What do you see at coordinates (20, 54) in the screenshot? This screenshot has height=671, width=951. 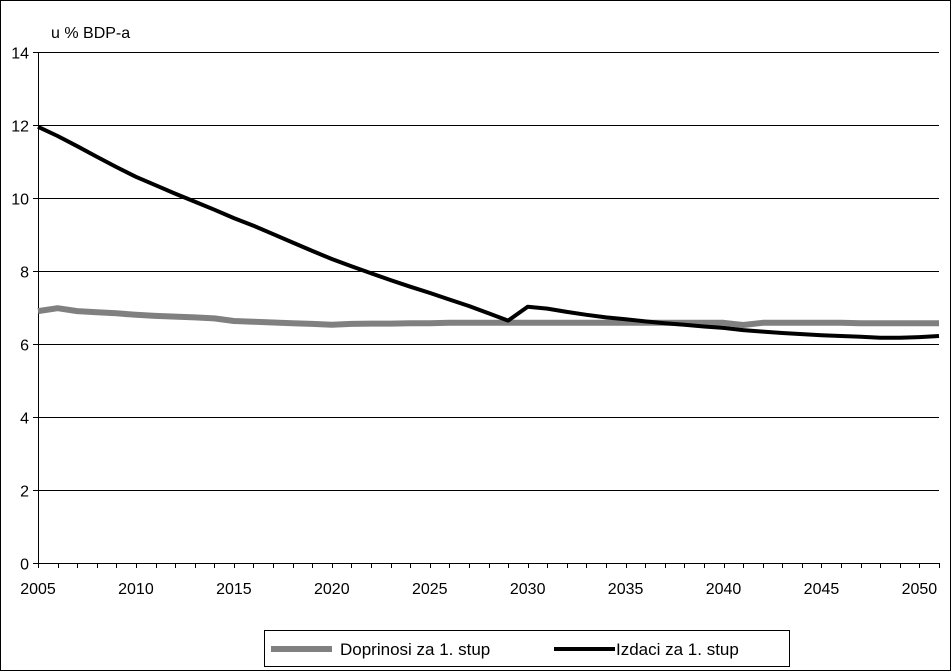 I see `y-tick-label: 14` at bounding box center [20, 54].